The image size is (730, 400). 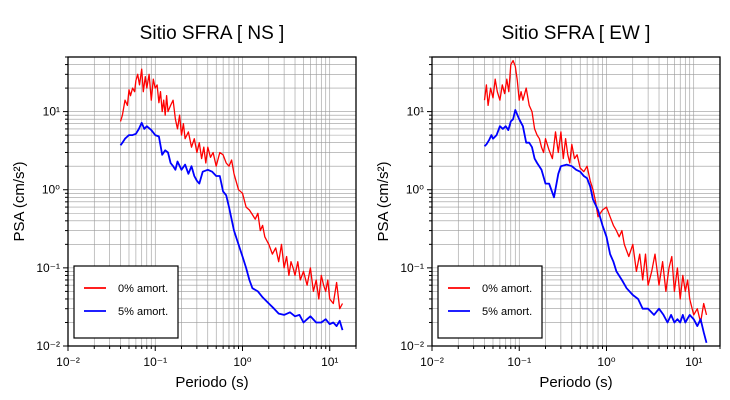 What do you see at coordinates (576, 33) in the screenshot?
I see `chart-title: Sitio SFRA [ EW ]` at bounding box center [576, 33].